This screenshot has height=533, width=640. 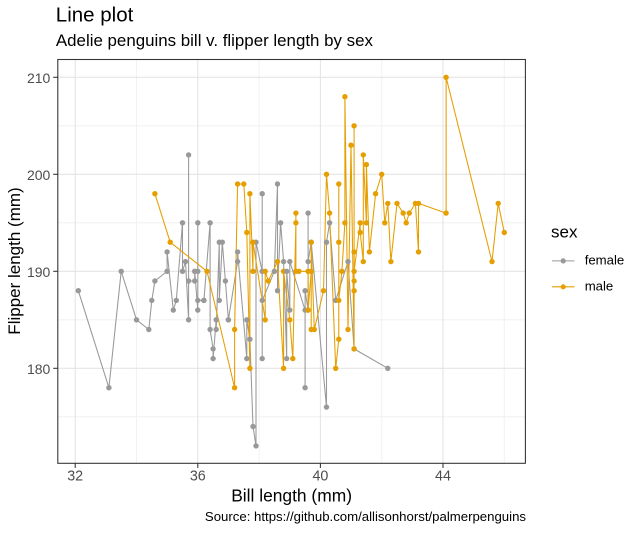 What do you see at coordinates (14, 260) in the screenshot?
I see `svg-text: Flipper length (mm)` at bounding box center [14, 260].